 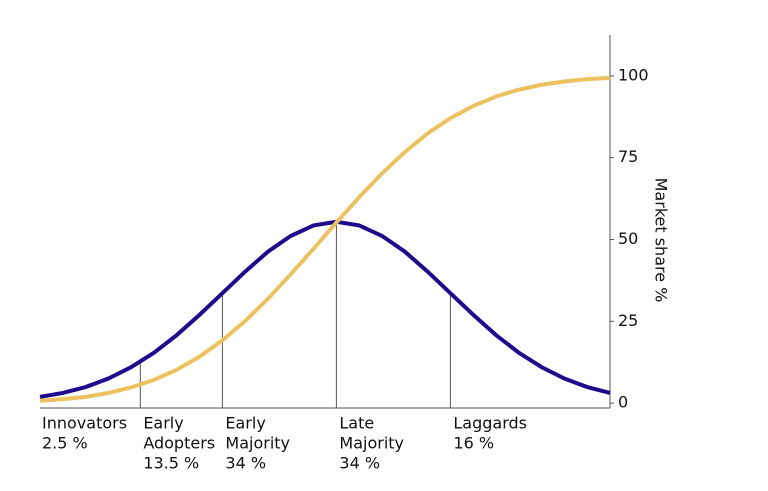 What do you see at coordinates (623, 402) in the screenshot?
I see `y-tick-label: 0` at bounding box center [623, 402].